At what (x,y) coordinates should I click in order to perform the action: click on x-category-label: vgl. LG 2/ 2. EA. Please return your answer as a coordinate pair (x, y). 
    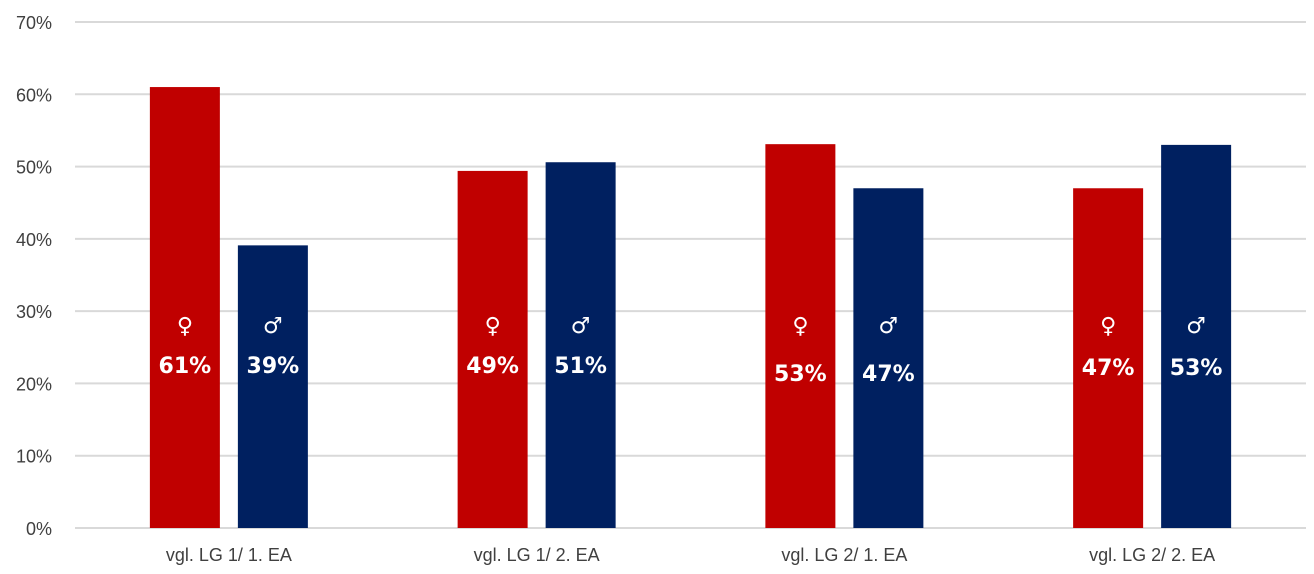
    Looking at the image, I should click on (1152, 555).